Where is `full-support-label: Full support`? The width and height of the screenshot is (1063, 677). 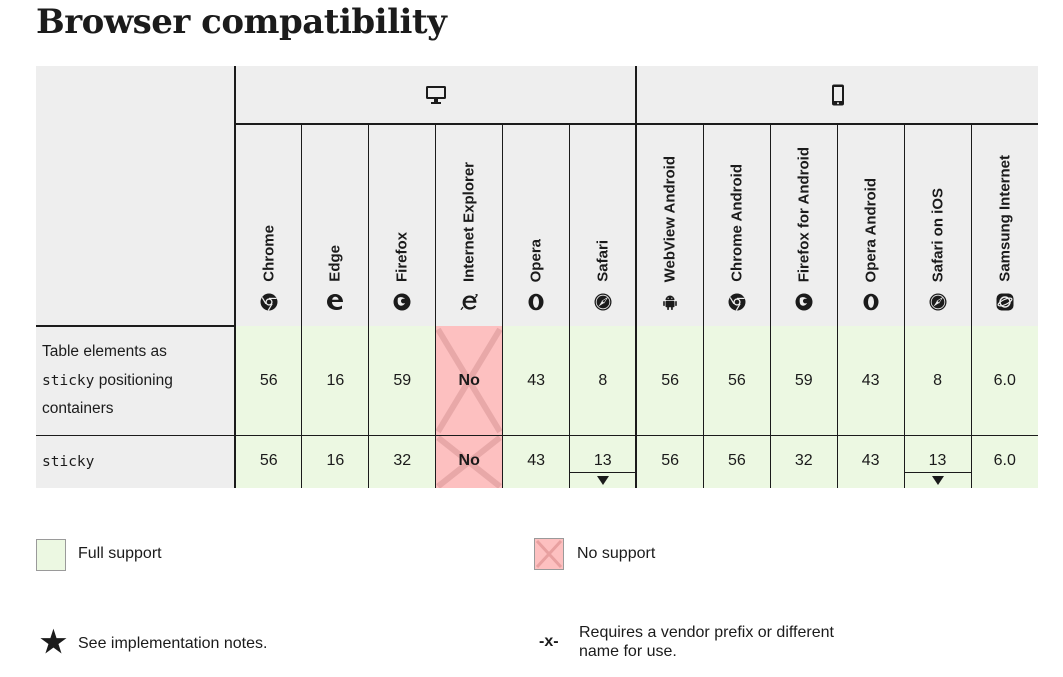 full-support-label: Full support is located at coordinates (120, 553).